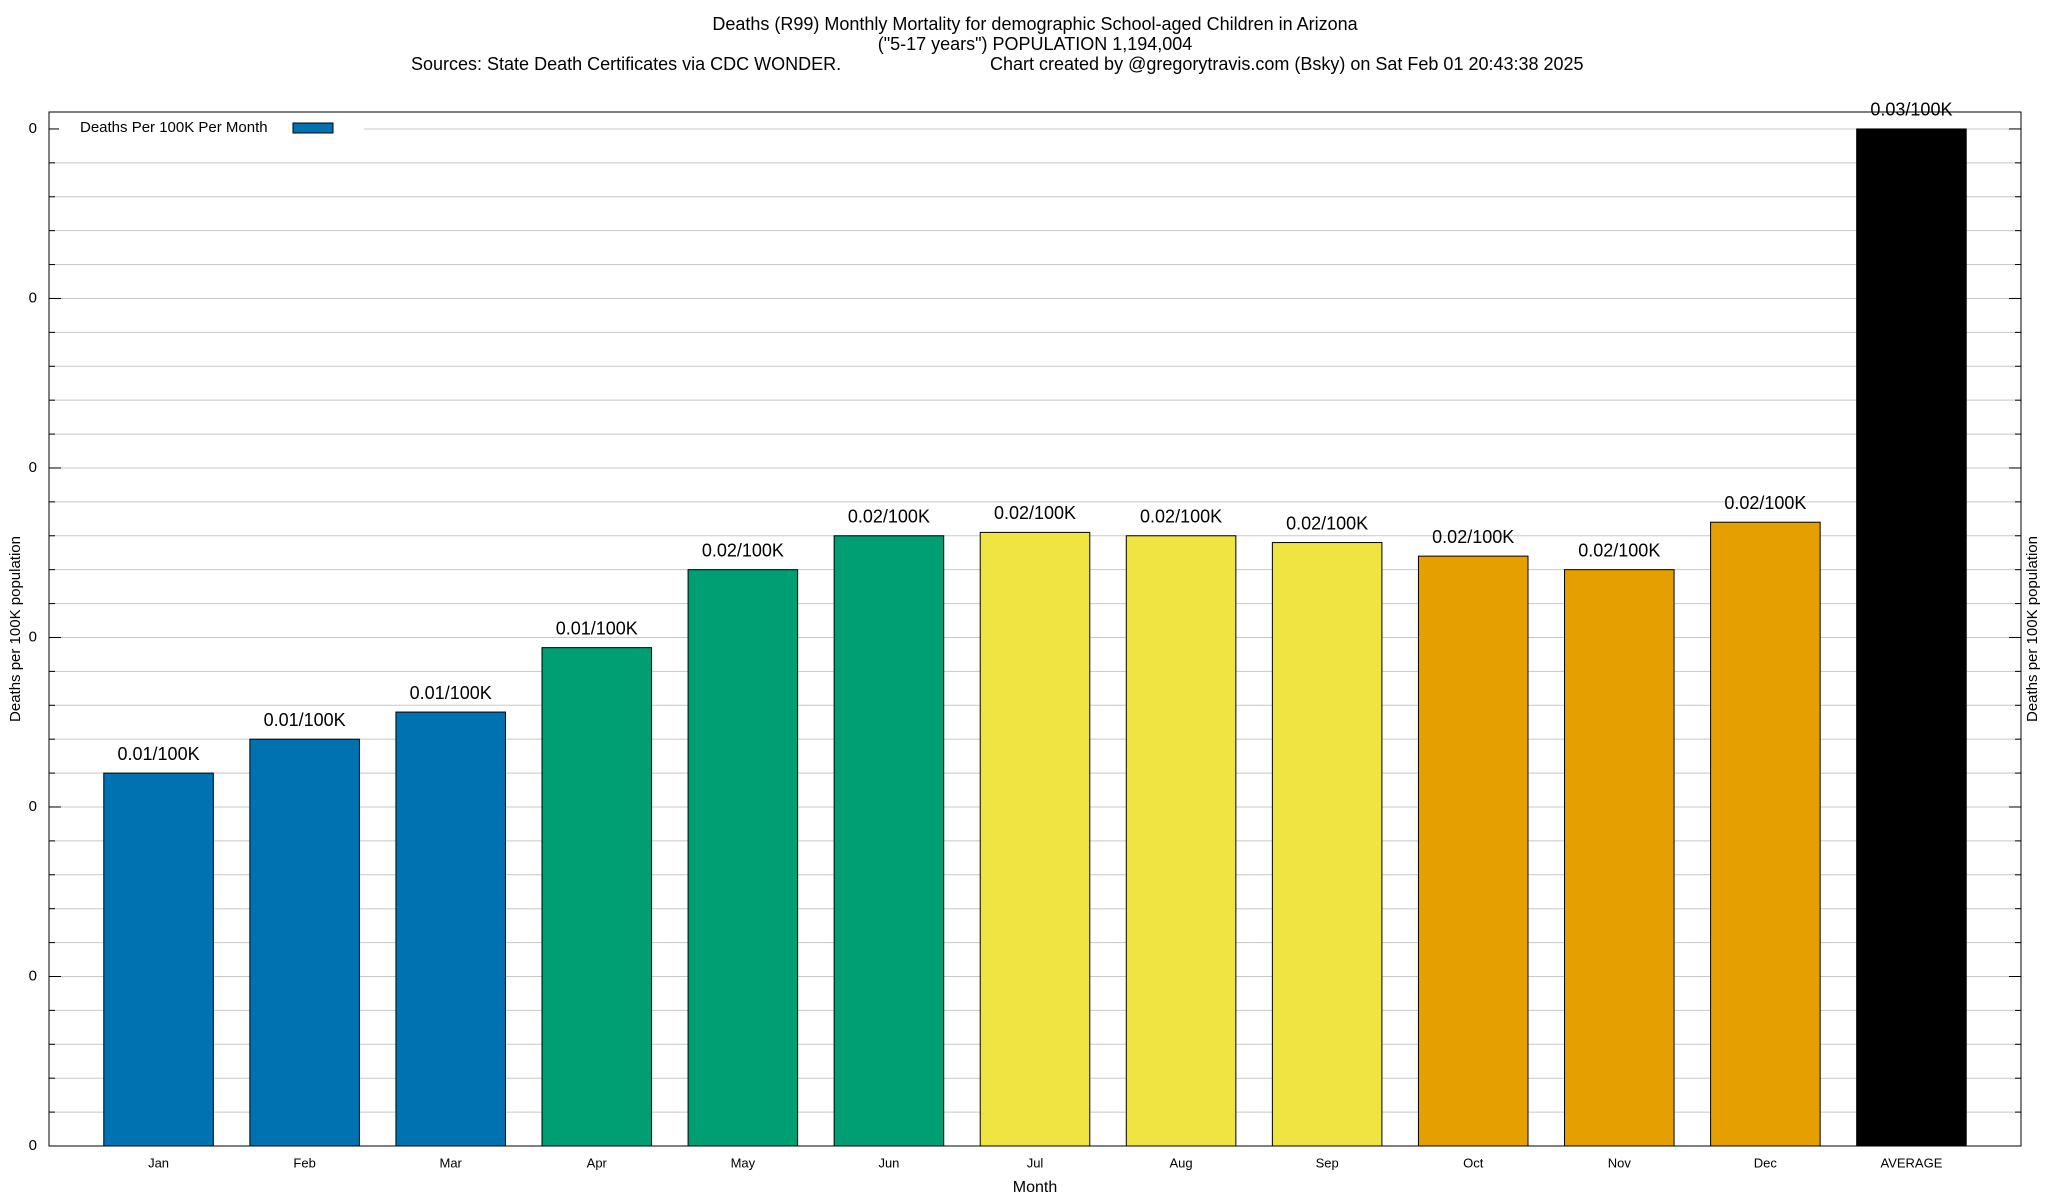 This screenshot has height=1200, width=2048. What do you see at coordinates (743, 1162) in the screenshot?
I see `x-tick-label: May` at bounding box center [743, 1162].